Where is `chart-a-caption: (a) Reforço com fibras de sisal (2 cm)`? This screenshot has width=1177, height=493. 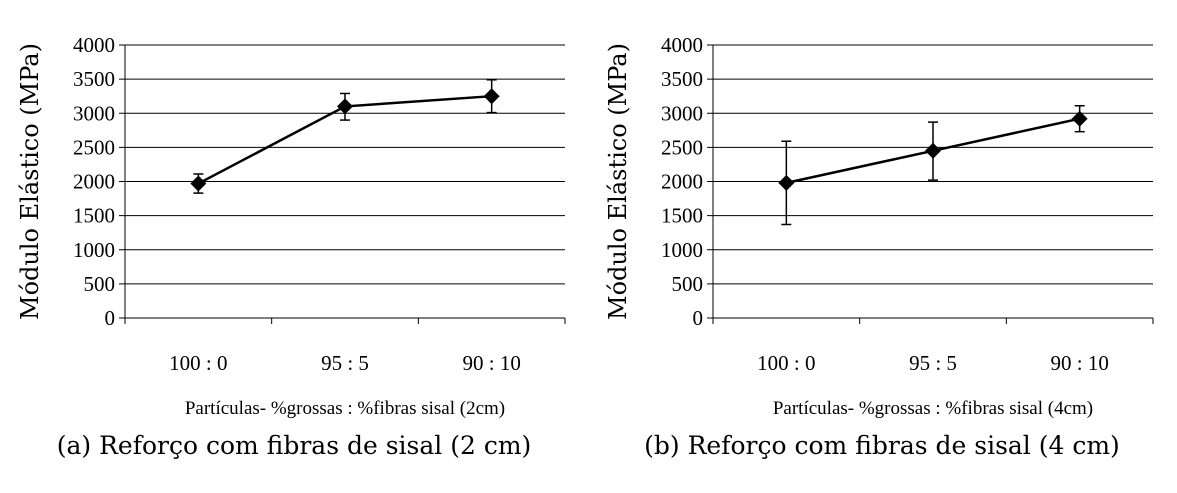
chart-a-caption: (a) Reforço com fibras de sisal (2 cm) is located at coordinates (294, 445).